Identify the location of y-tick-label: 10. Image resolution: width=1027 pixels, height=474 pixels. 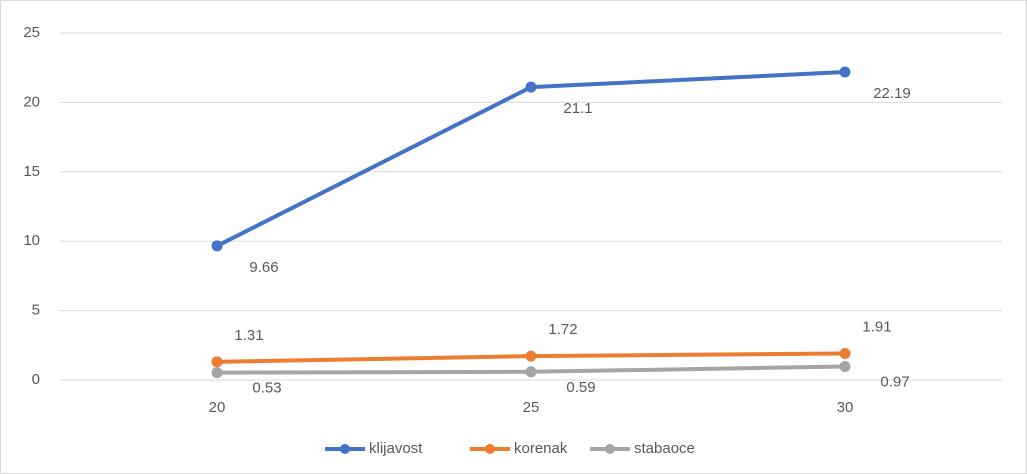
(31, 240).